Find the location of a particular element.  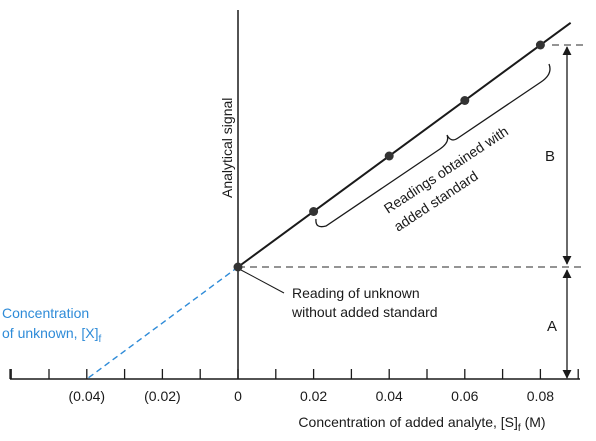

unknown-reading-leader is located at coordinates (262, 281).